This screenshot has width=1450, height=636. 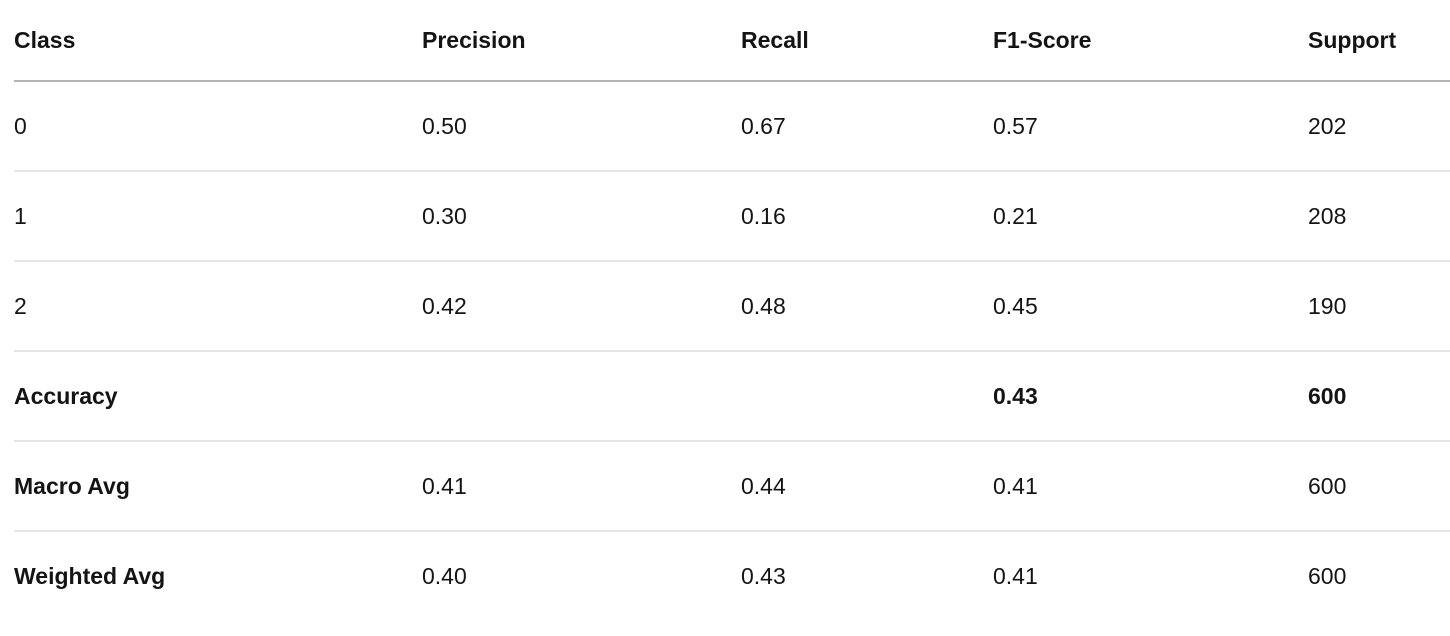 What do you see at coordinates (867, 486) in the screenshot?
I see `cell-recall: 0.44` at bounding box center [867, 486].